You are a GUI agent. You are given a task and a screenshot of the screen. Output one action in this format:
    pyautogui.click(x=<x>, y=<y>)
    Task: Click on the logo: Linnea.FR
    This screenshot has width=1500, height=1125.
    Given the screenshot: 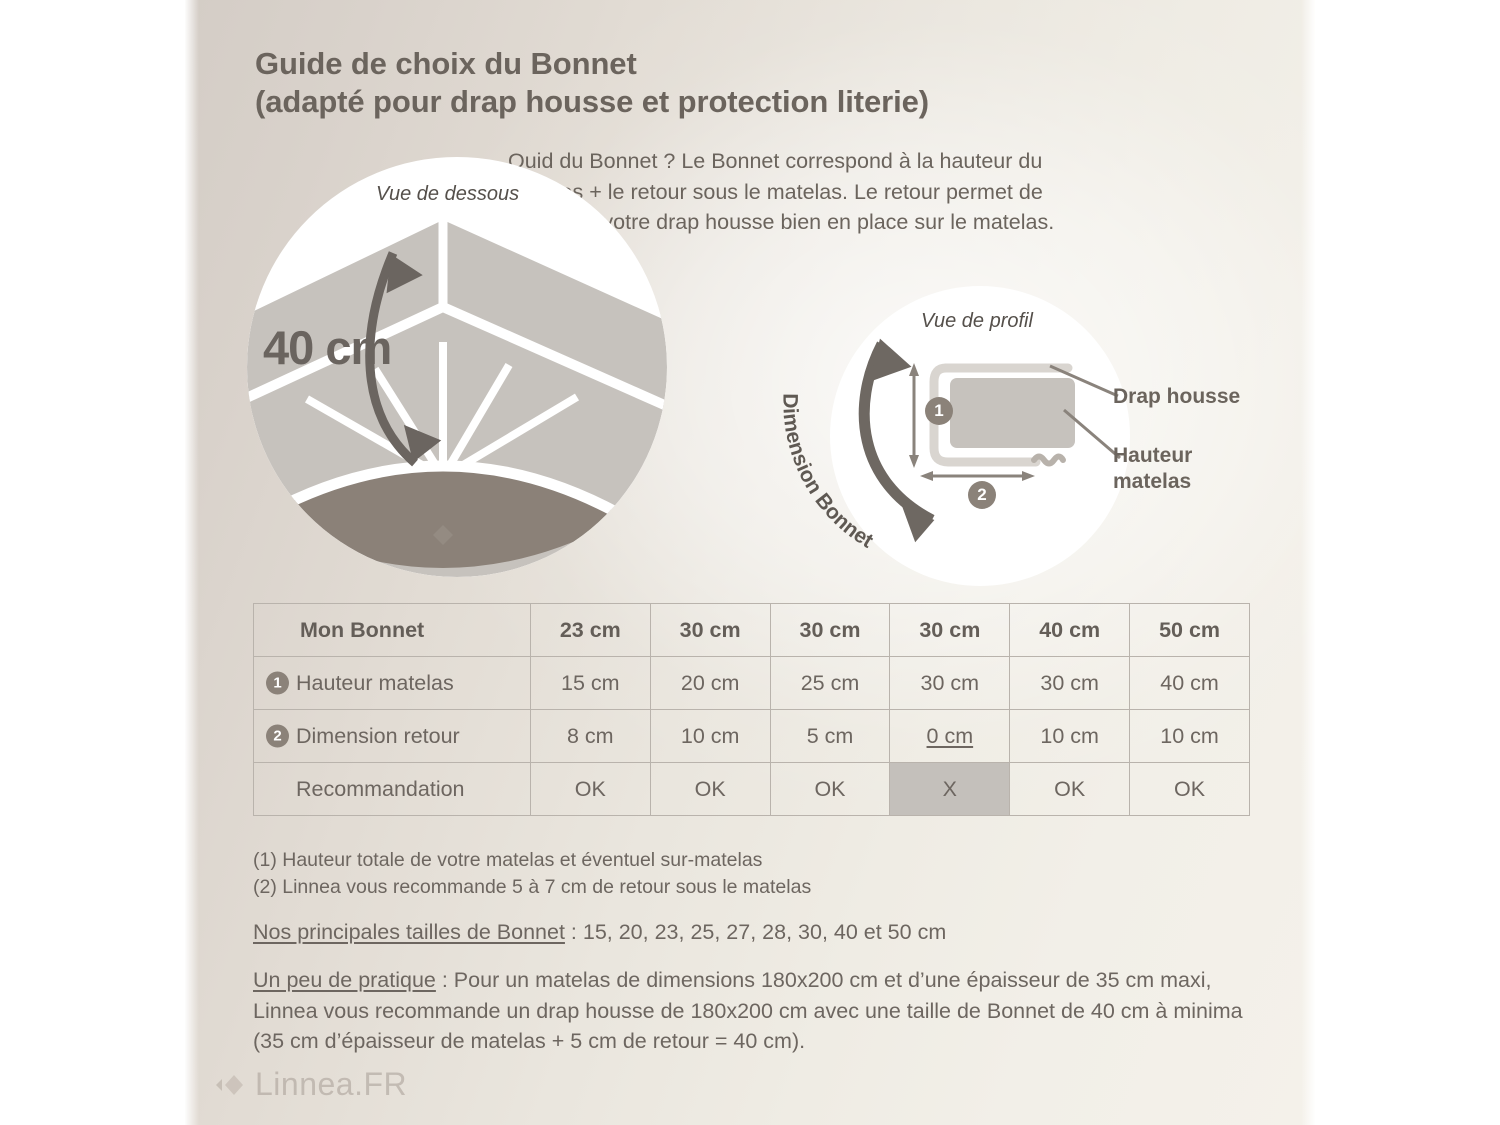 What is the action you would take?
    pyautogui.click(x=310, y=1084)
    